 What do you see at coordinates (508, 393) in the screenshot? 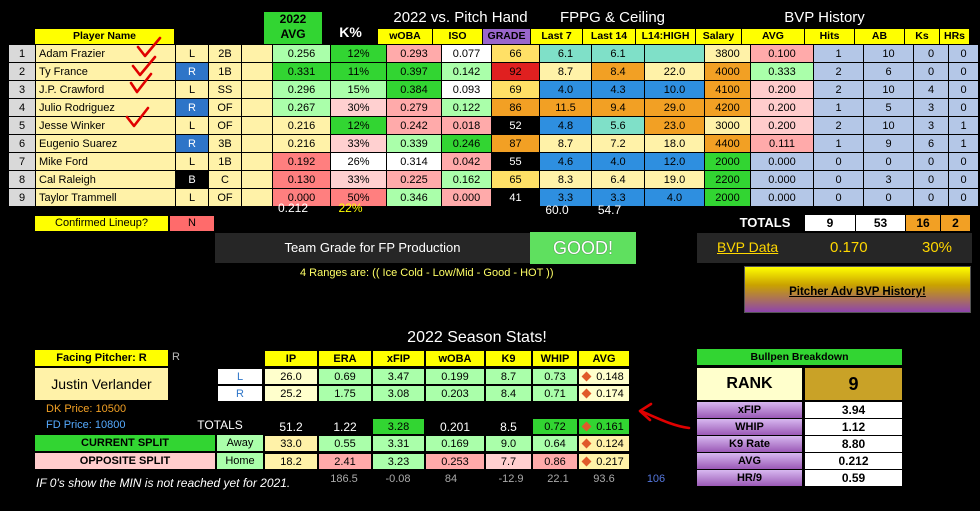
I see `pitch-cell: 8.4` at bounding box center [508, 393].